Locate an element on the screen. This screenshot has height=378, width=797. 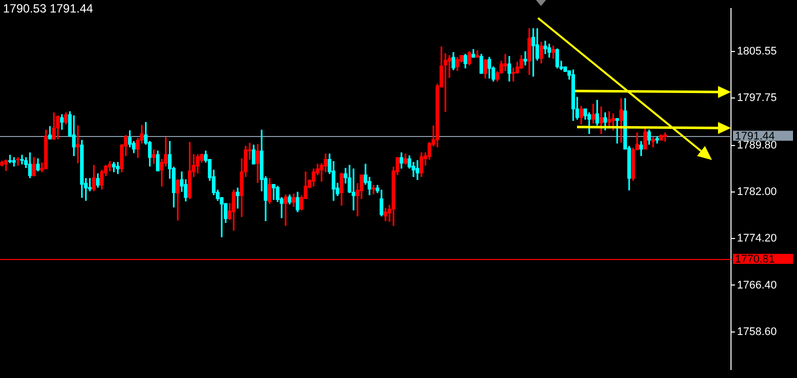
y-tick-label: 1758.60 is located at coordinates (757, 332).